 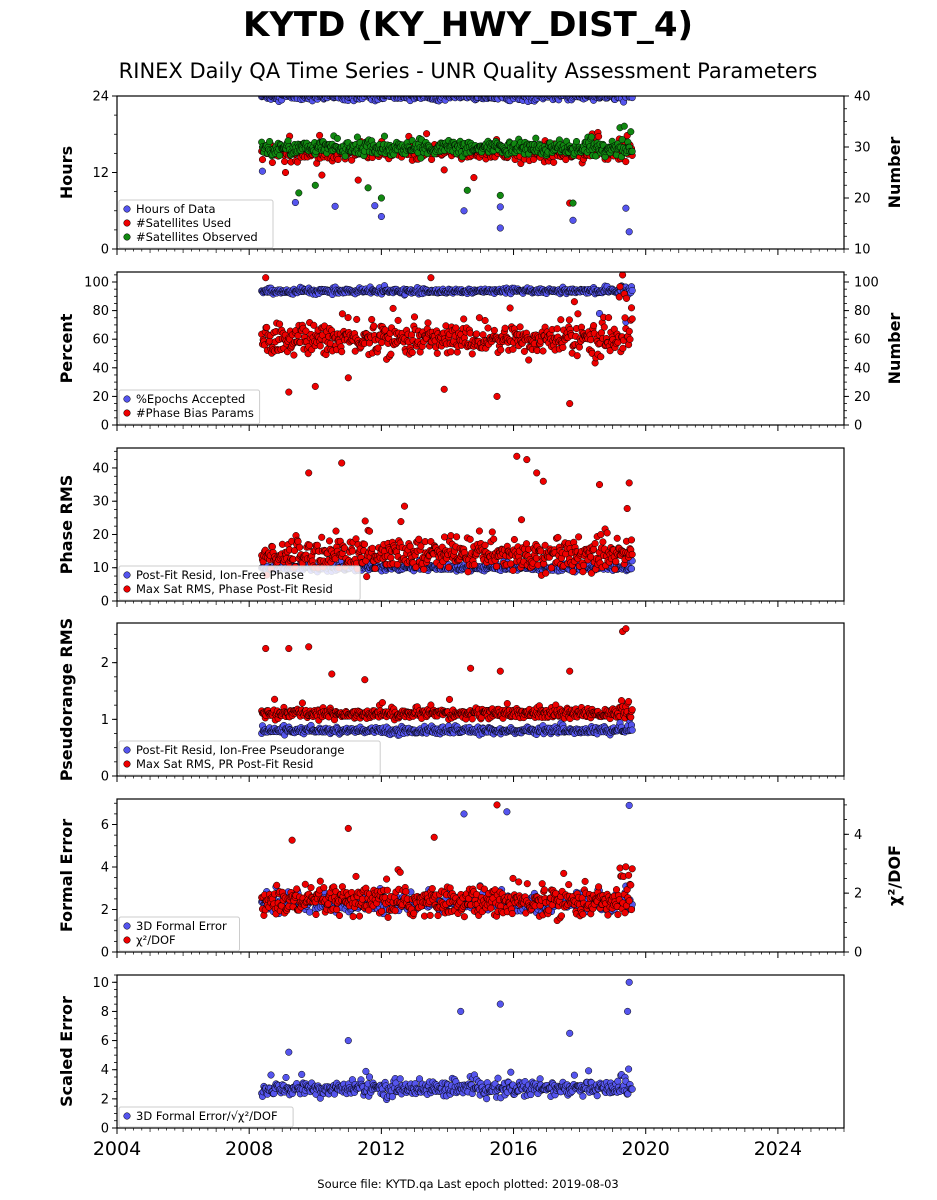 What do you see at coordinates (66, 525) in the screenshot?
I see `y-axis-label: Phase RMS` at bounding box center [66, 525].